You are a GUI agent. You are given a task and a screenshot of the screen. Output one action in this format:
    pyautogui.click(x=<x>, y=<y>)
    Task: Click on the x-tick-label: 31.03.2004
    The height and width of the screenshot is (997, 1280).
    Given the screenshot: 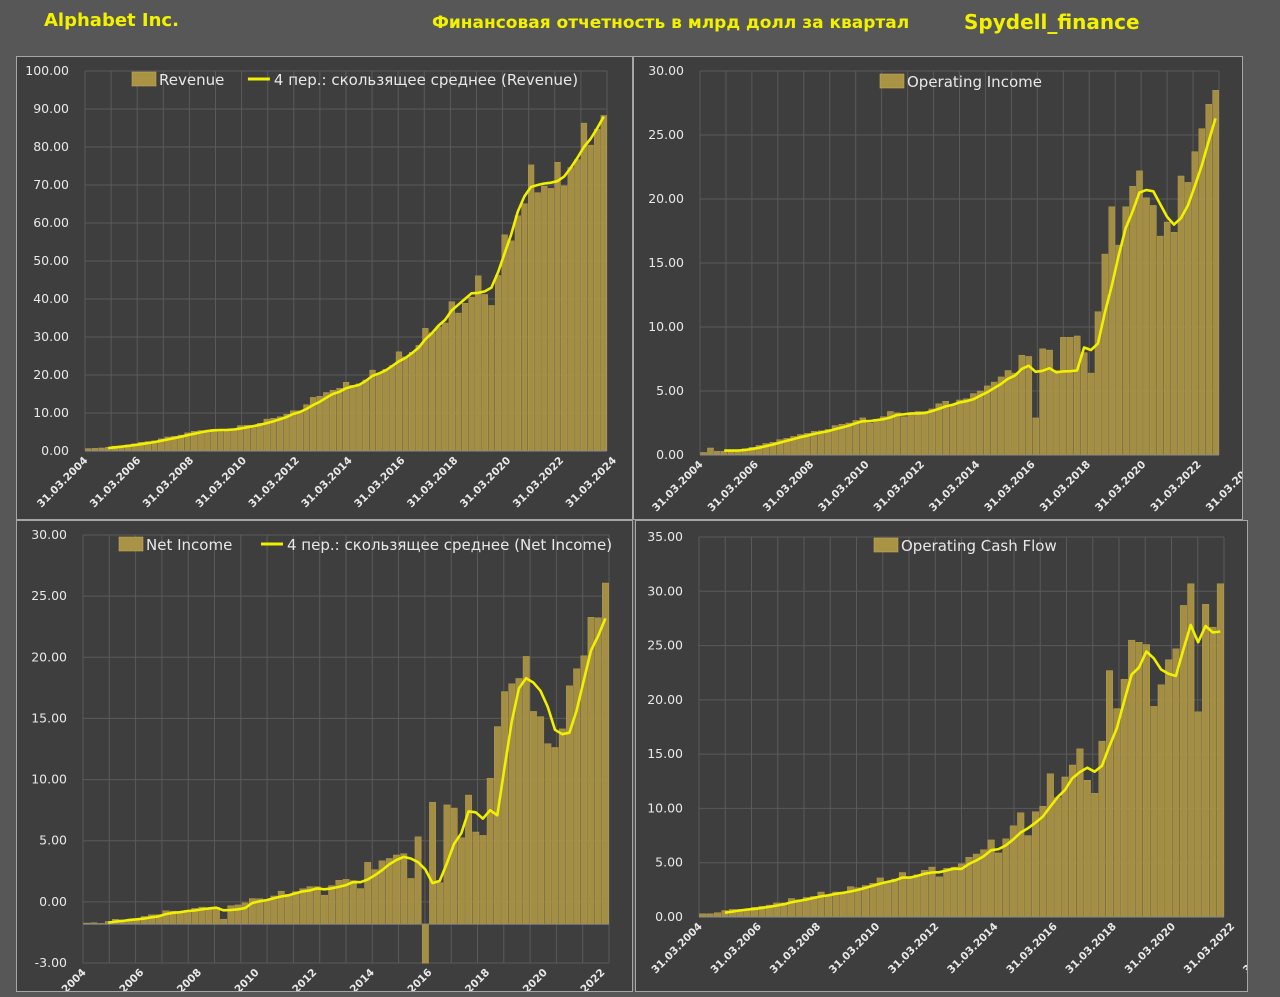 What is the action you would take?
    pyautogui.click(x=677, y=486)
    